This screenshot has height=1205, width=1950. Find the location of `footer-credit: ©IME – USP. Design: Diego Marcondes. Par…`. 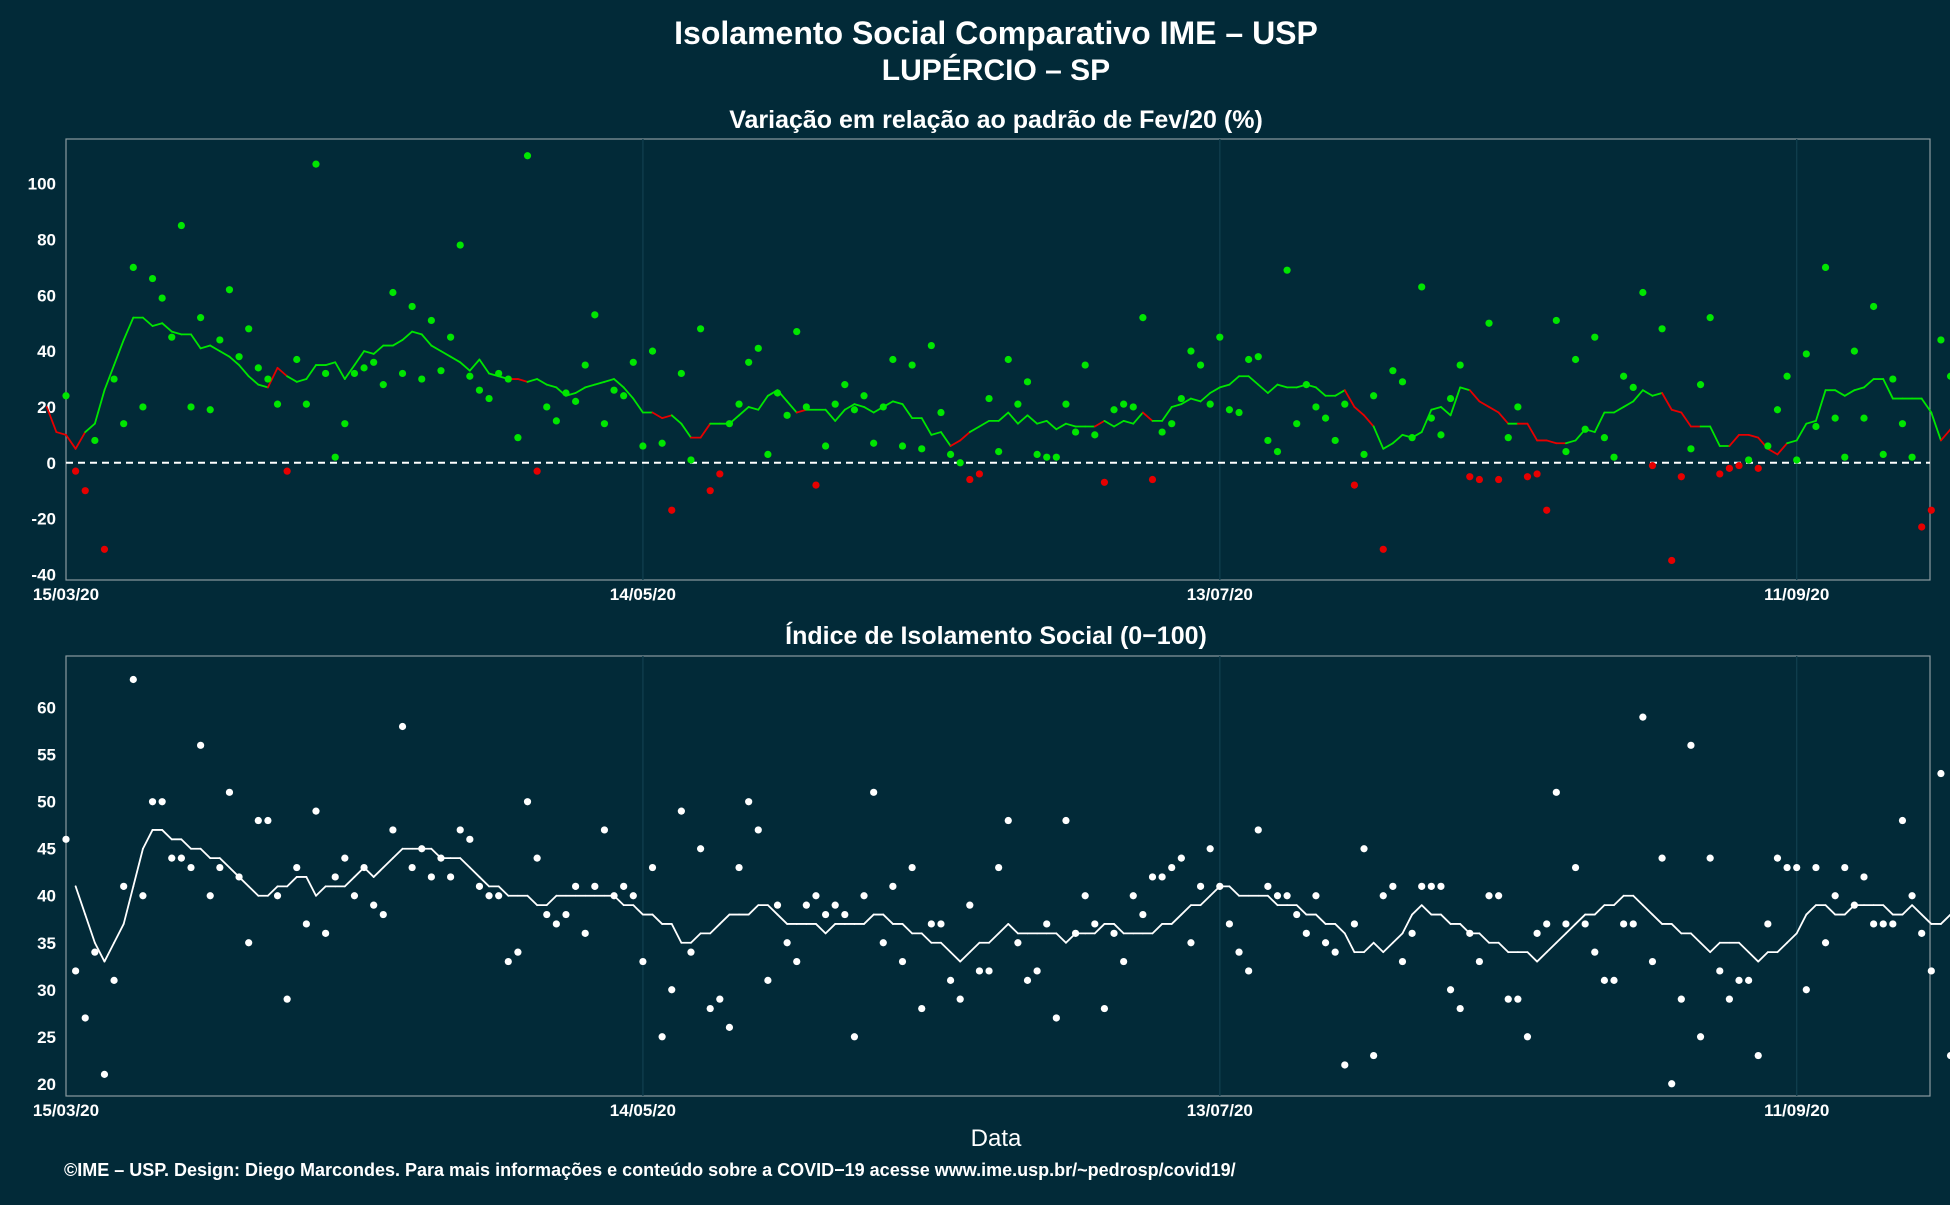

footer-credit: ©IME – USP. Design: Diego Marcondes. Par… is located at coordinates (650, 1170).